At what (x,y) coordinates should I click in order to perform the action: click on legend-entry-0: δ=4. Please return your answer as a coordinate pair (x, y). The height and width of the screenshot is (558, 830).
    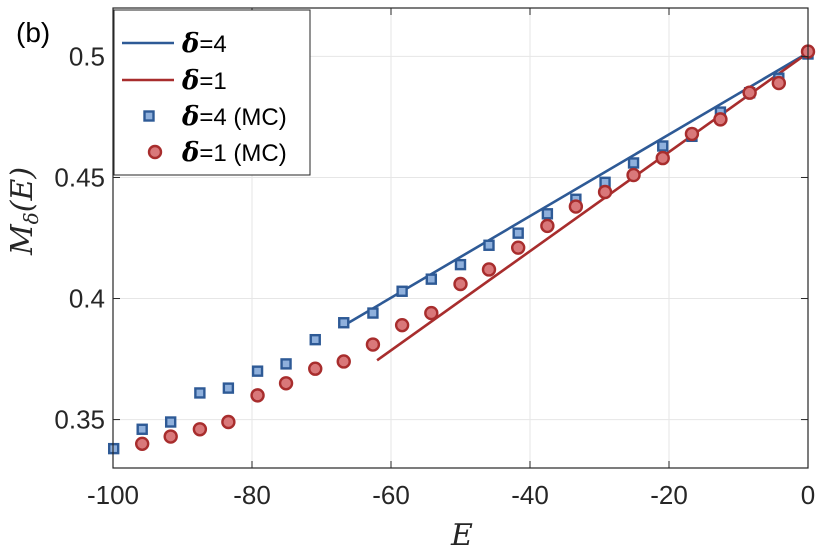
    Looking at the image, I should click on (174, 44).